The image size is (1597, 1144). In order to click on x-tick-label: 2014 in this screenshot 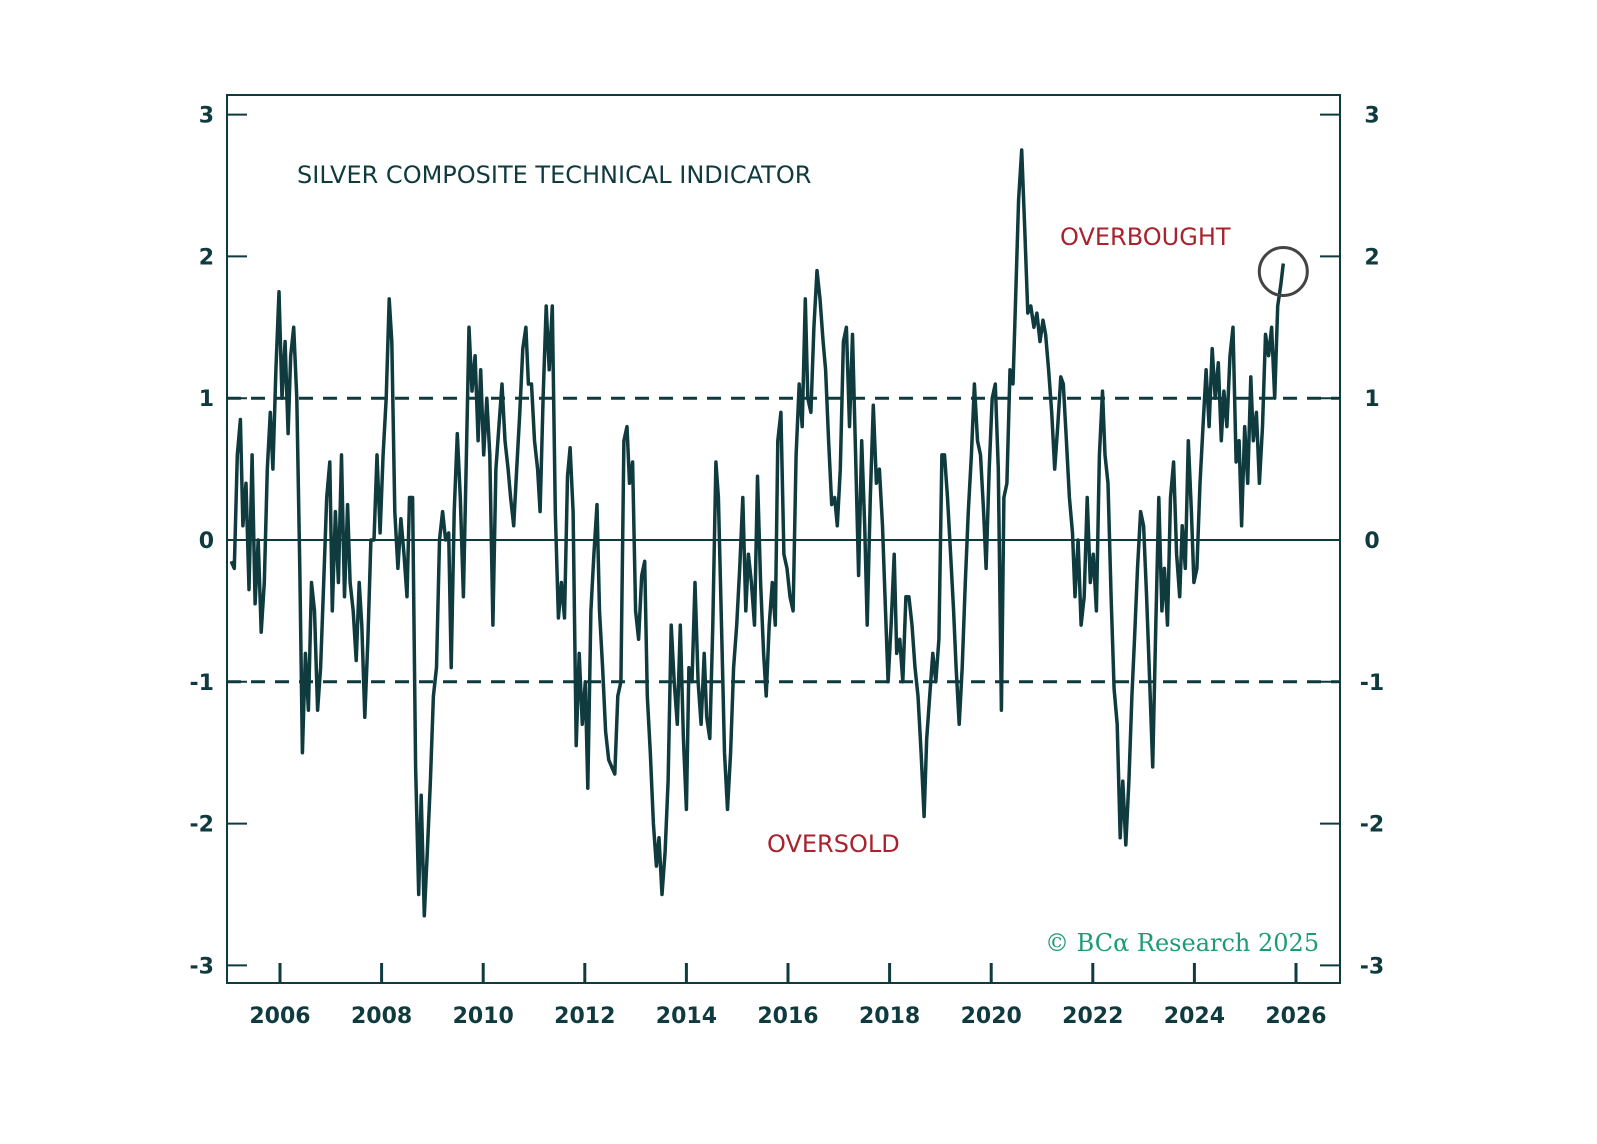, I will do `click(686, 1016)`.